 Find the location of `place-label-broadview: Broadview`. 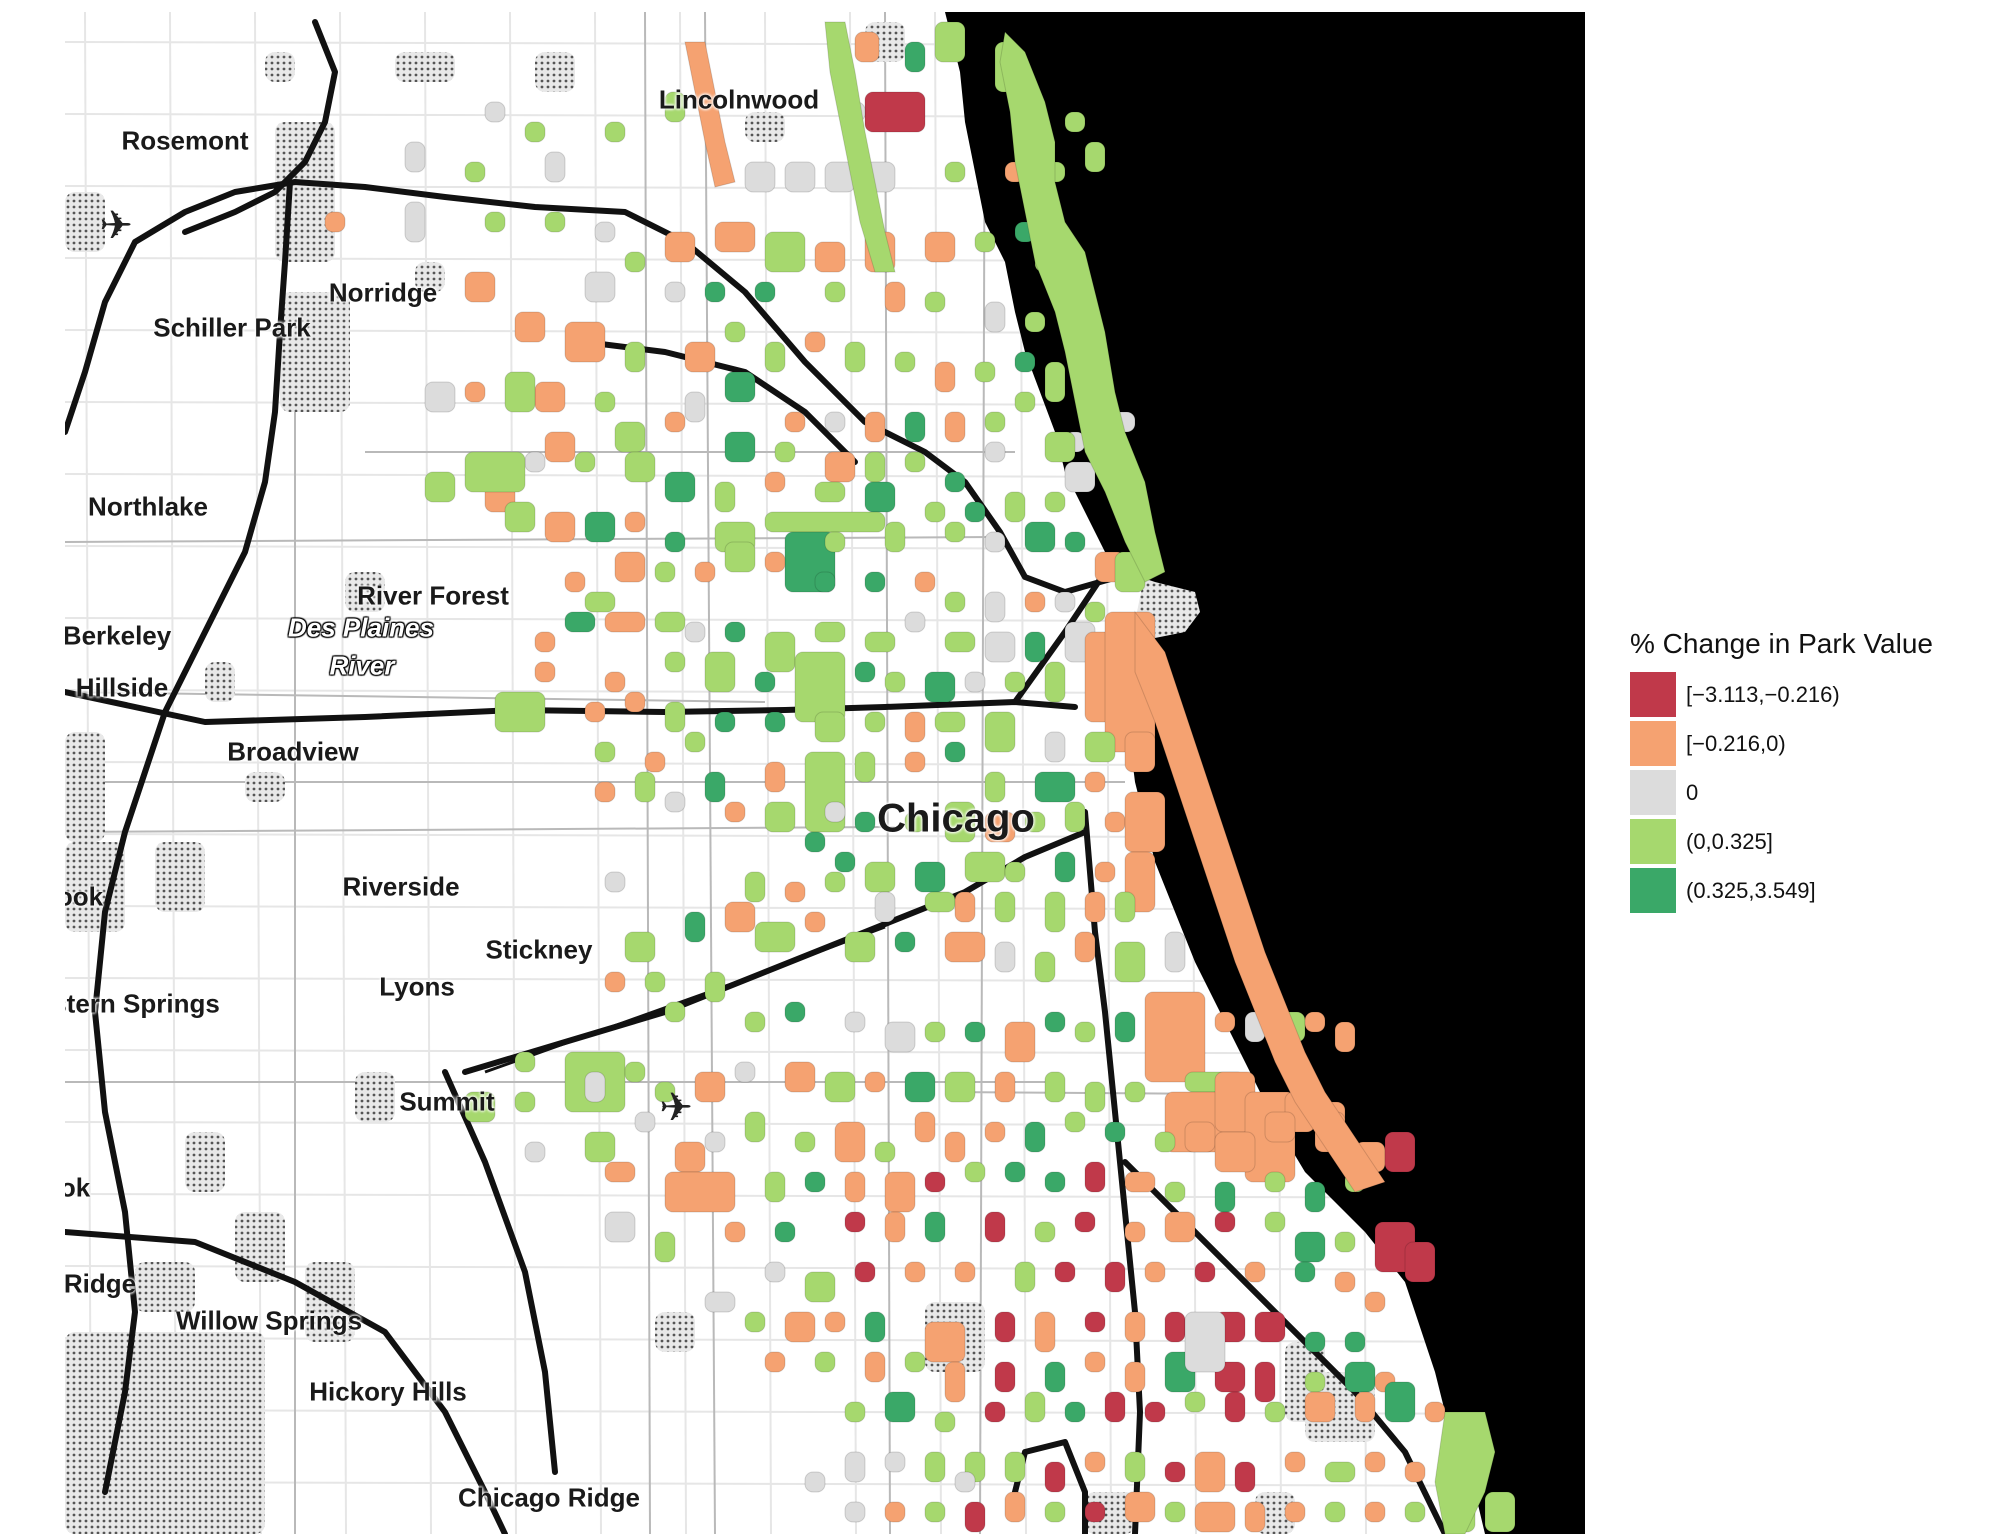

place-label-broadview: Broadview is located at coordinates (293, 751).